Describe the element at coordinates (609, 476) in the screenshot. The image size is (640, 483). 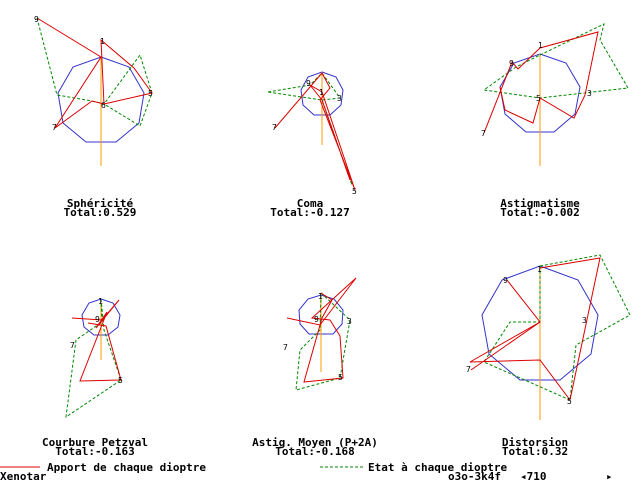
I see `next-arrow-icon: ▸` at that location.